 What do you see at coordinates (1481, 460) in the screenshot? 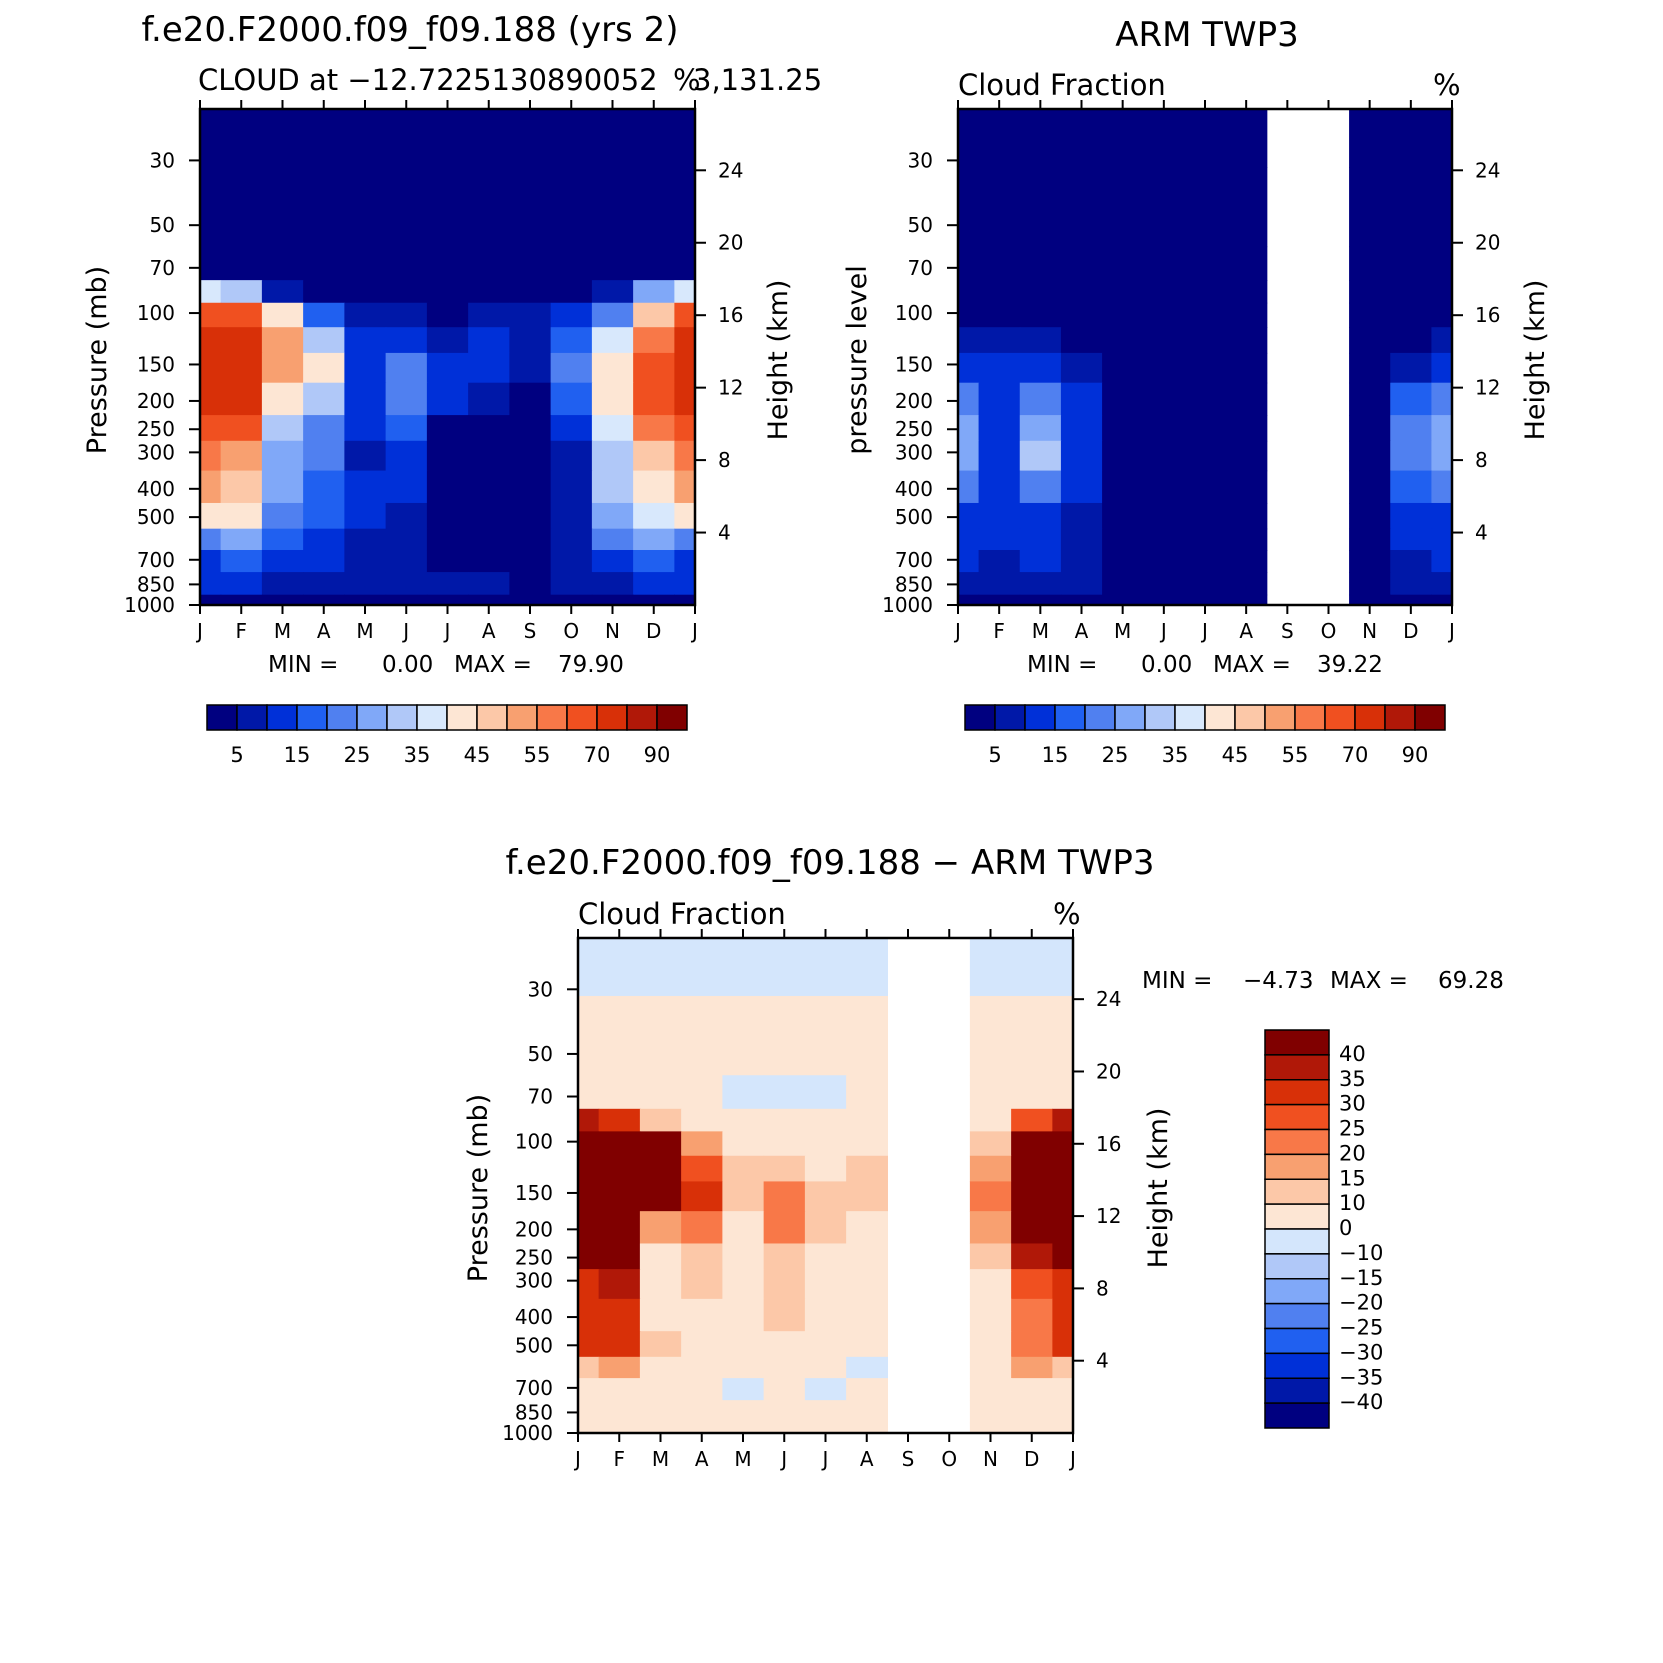
I see `obs-y2-tick-label: 8` at bounding box center [1481, 460].